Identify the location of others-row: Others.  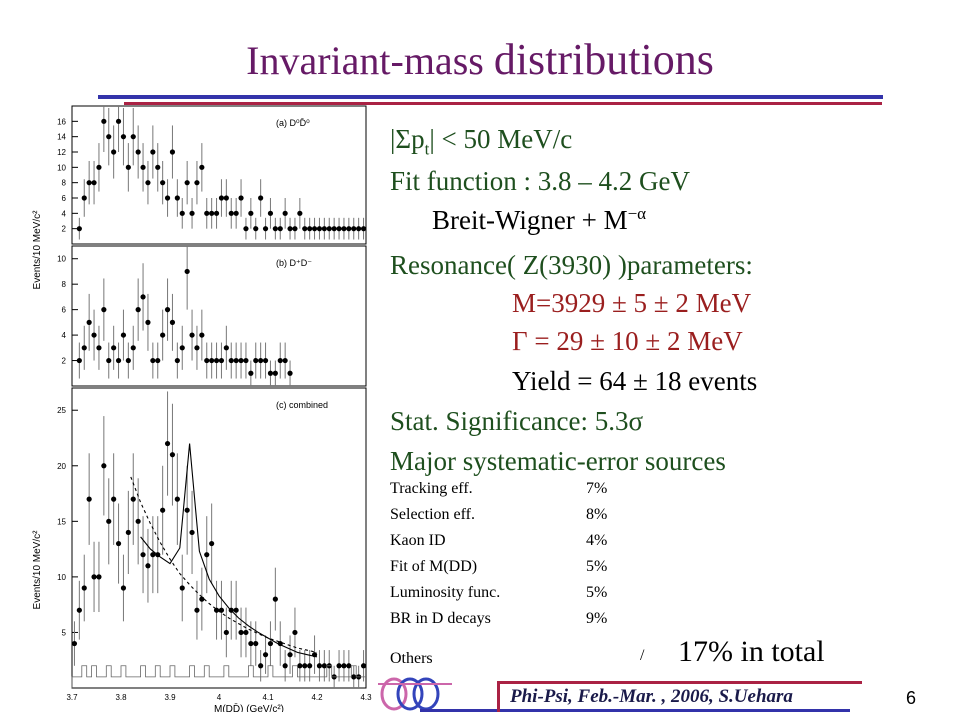
(411, 659).